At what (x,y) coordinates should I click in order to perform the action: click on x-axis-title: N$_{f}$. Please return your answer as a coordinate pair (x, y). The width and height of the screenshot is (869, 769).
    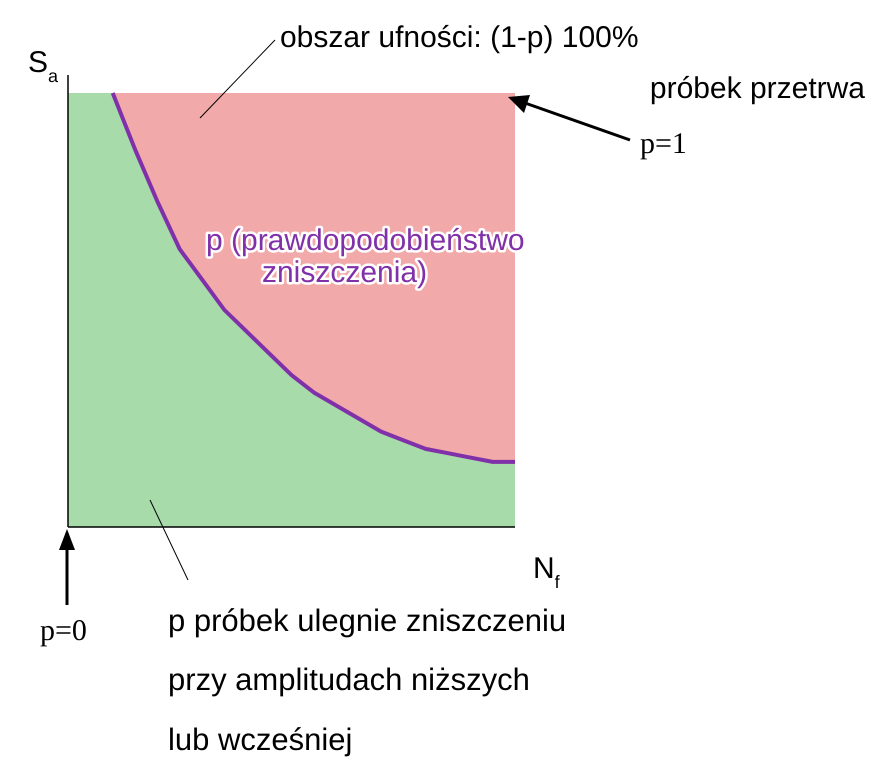
    Looking at the image, I should click on (547, 572).